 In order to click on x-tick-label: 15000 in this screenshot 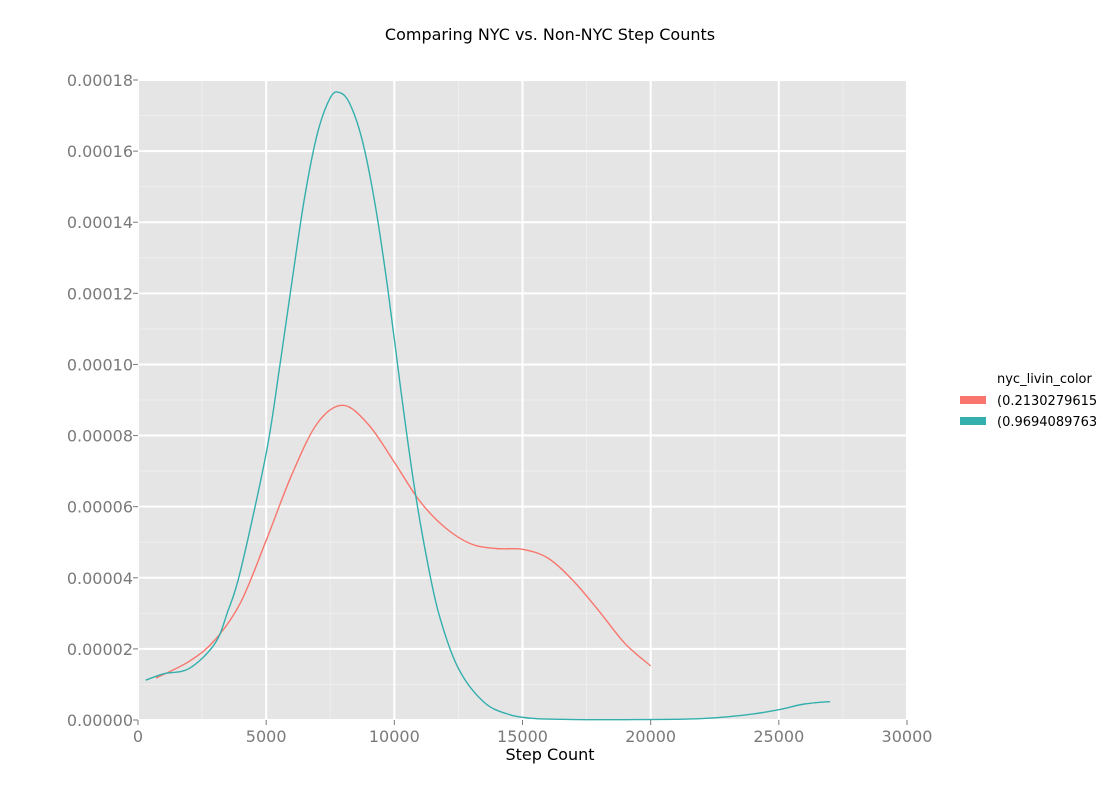, I will do `click(522, 736)`.